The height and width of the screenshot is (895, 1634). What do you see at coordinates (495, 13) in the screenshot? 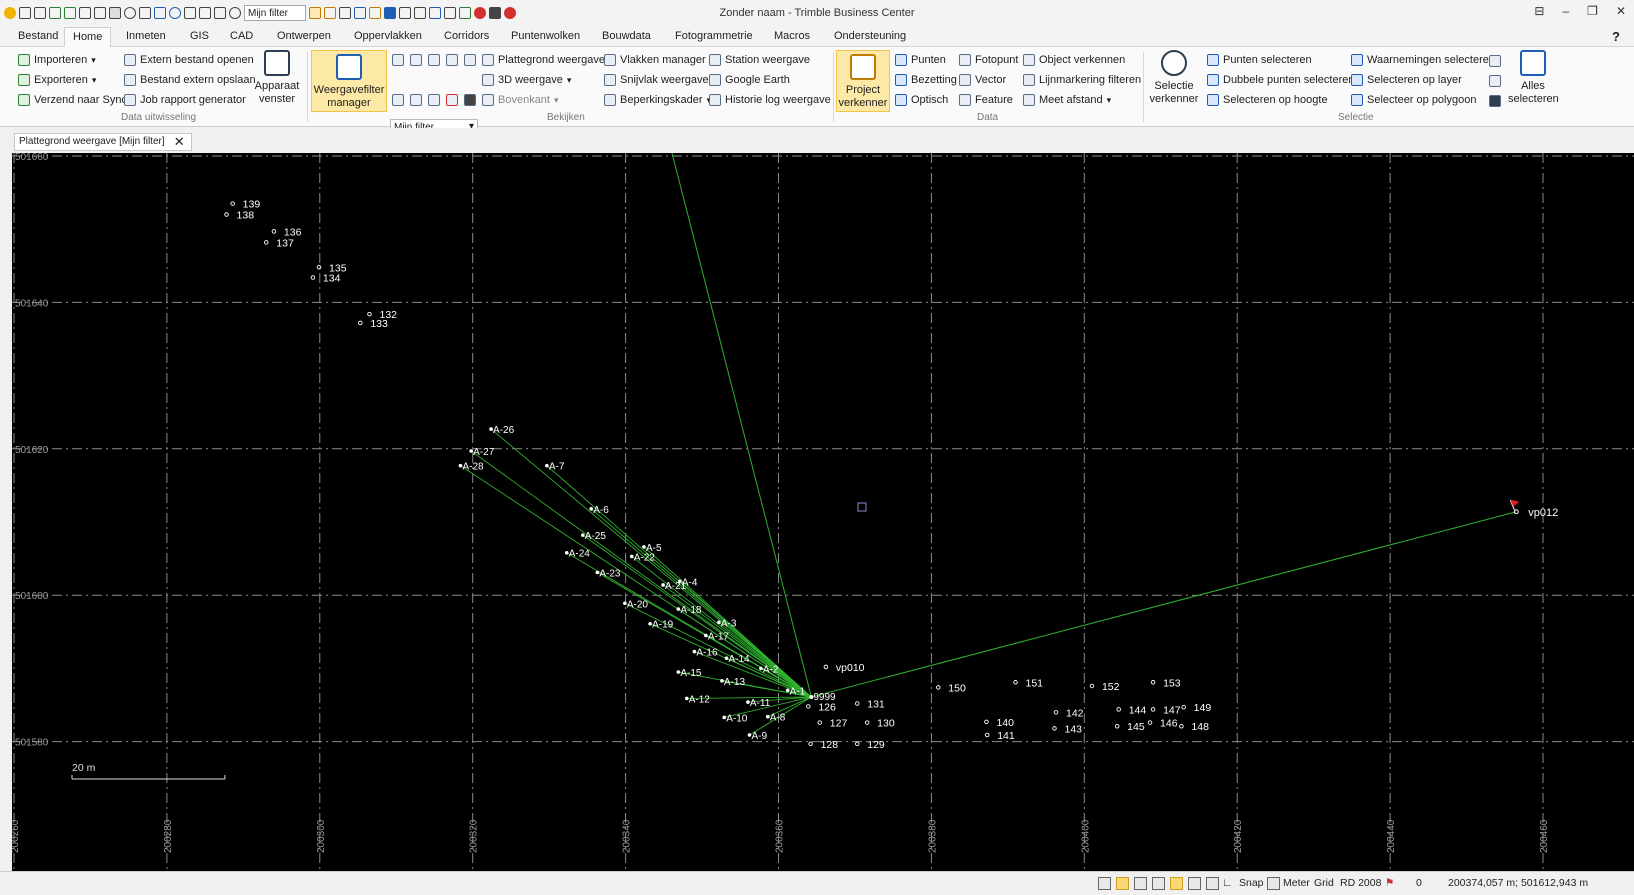
I see `stop-icon` at bounding box center [495, 13].